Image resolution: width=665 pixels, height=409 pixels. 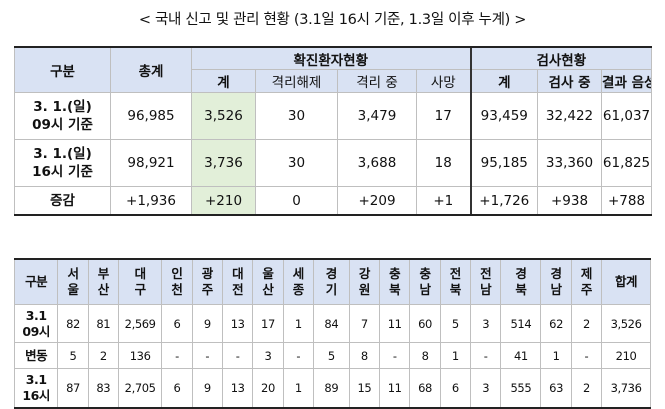 I want to click on cell-negative: 61,825, so click(x=627, y=163).